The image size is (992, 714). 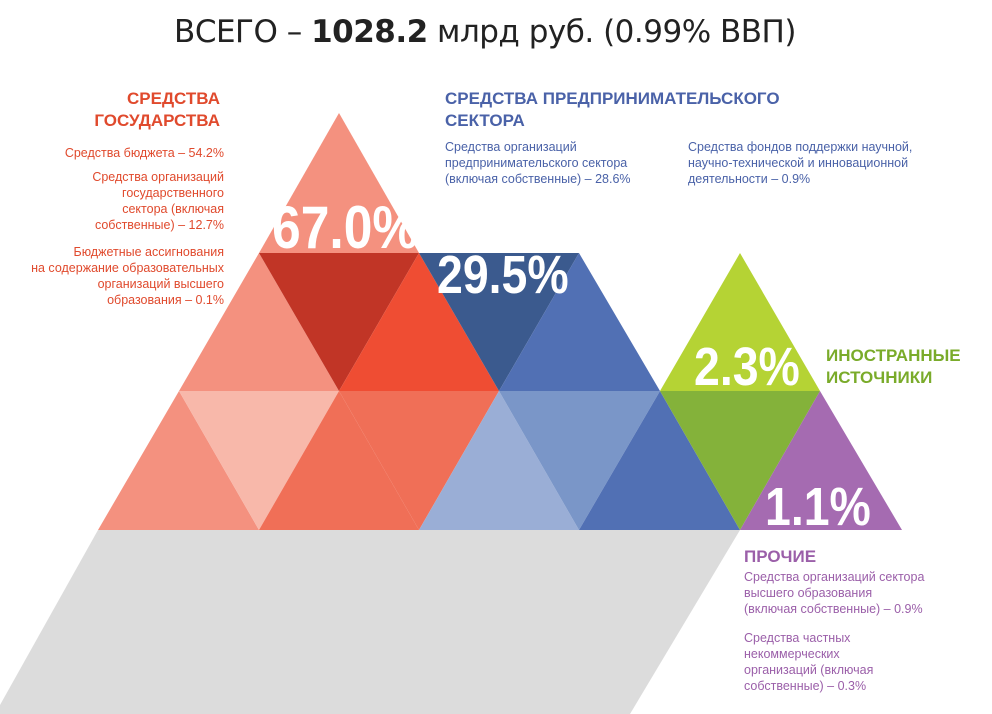 What do you see at coordinates (893, 366) in the screenshot?
I see `foreign-heading: ИНОСТРАННЫЕ ИСТОЧНИКИ` at bounding box center [893, 366].